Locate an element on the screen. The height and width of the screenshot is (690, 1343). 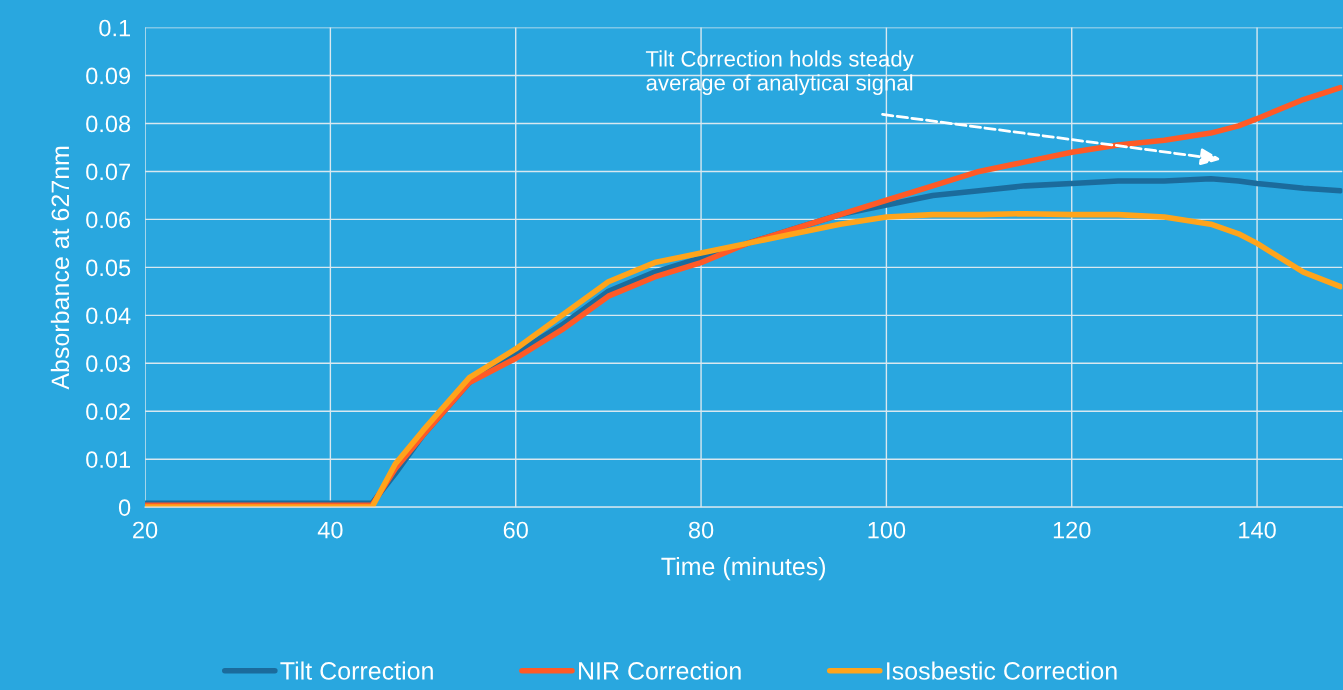
y-tick-label: 0.06 is located at coordinates (108, 220).